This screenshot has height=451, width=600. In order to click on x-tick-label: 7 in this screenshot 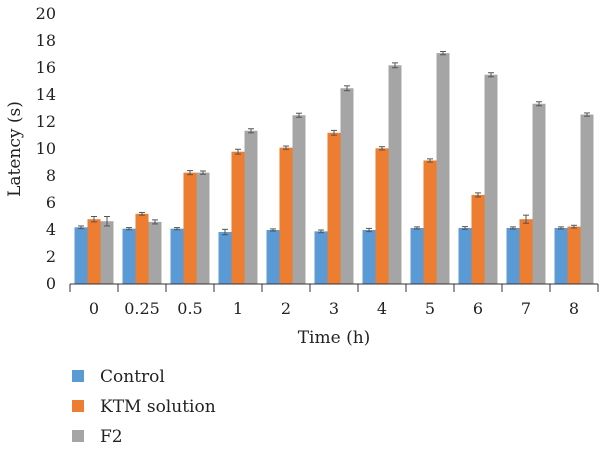, I will do `click(526, 308)`.